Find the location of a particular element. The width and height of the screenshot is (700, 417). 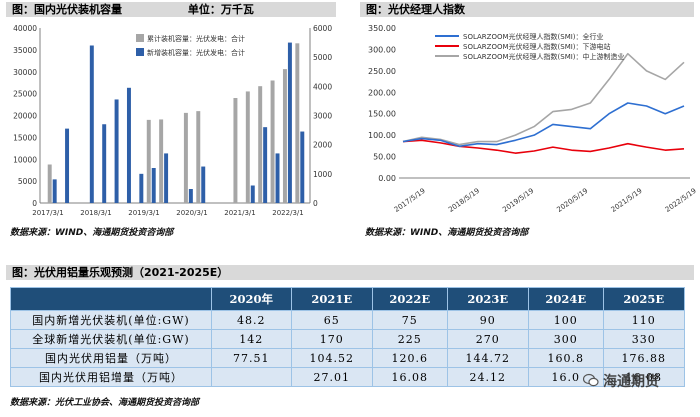

x-tick-label: 2021/5/19 is located at coordinates (627, 200).